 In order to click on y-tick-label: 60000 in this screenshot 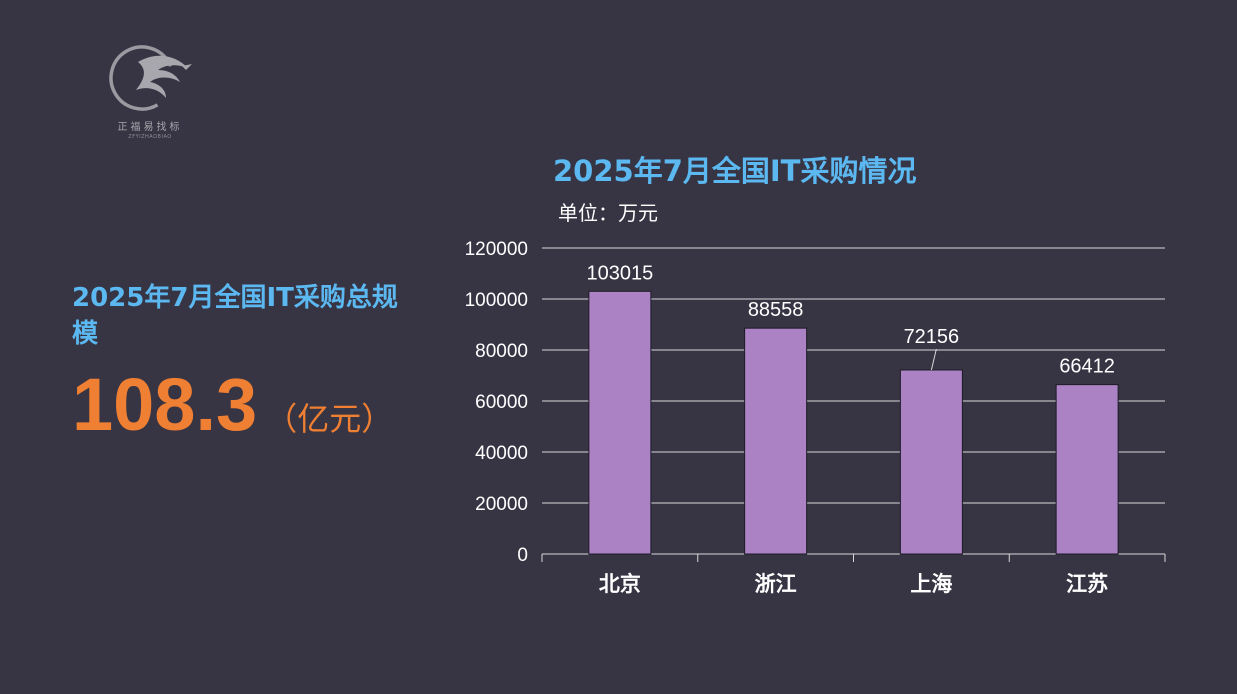, I will do `click(501, 402)`.